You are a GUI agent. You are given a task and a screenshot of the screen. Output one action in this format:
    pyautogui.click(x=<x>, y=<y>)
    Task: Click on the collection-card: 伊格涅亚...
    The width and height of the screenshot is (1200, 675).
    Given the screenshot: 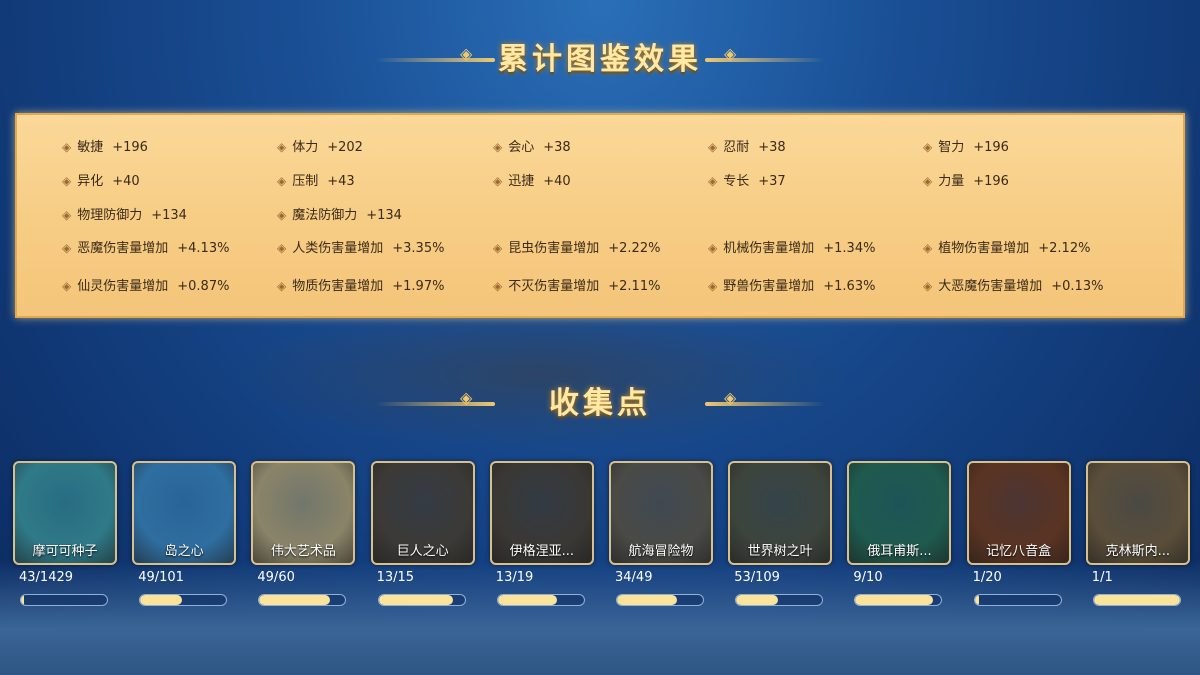 What is the action you would take?
    pyautogui.click(x=541, y=513)
    